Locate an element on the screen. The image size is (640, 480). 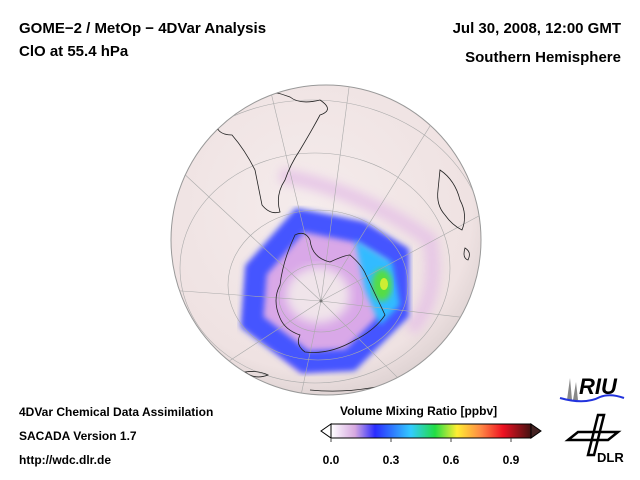
clo-field is located at coordinates (340, 271).